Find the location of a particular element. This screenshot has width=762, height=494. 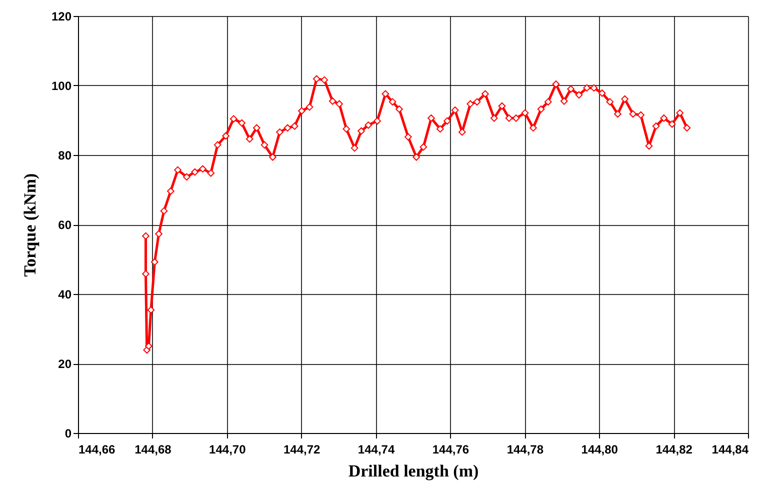

y-tick-label: 40 is located at coordinates (65, 295).